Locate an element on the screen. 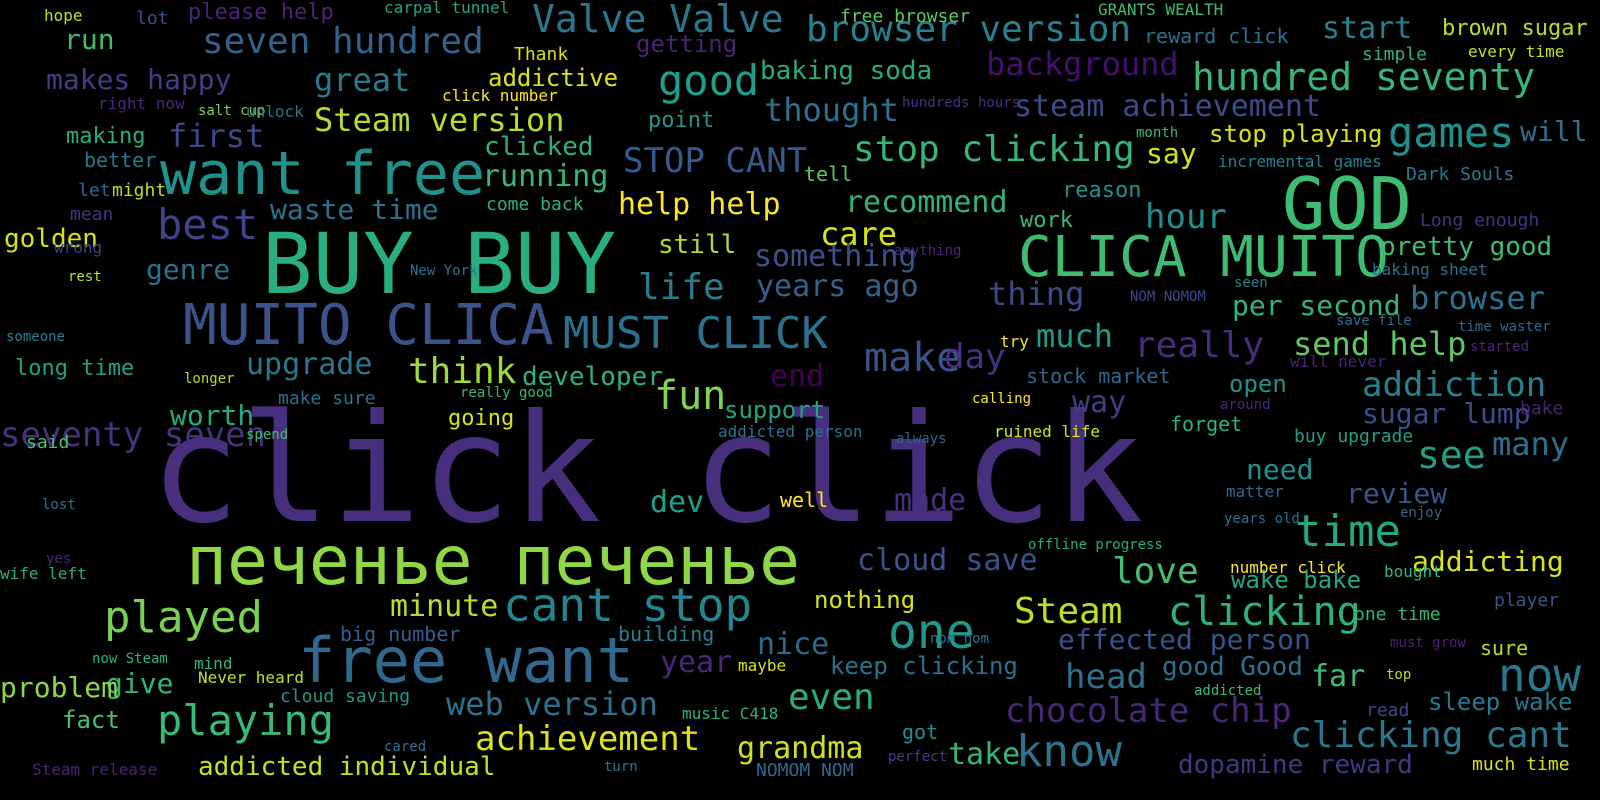 This screenshot has width=1600, height=800. word: maybe is located at coordinates (762, 665).